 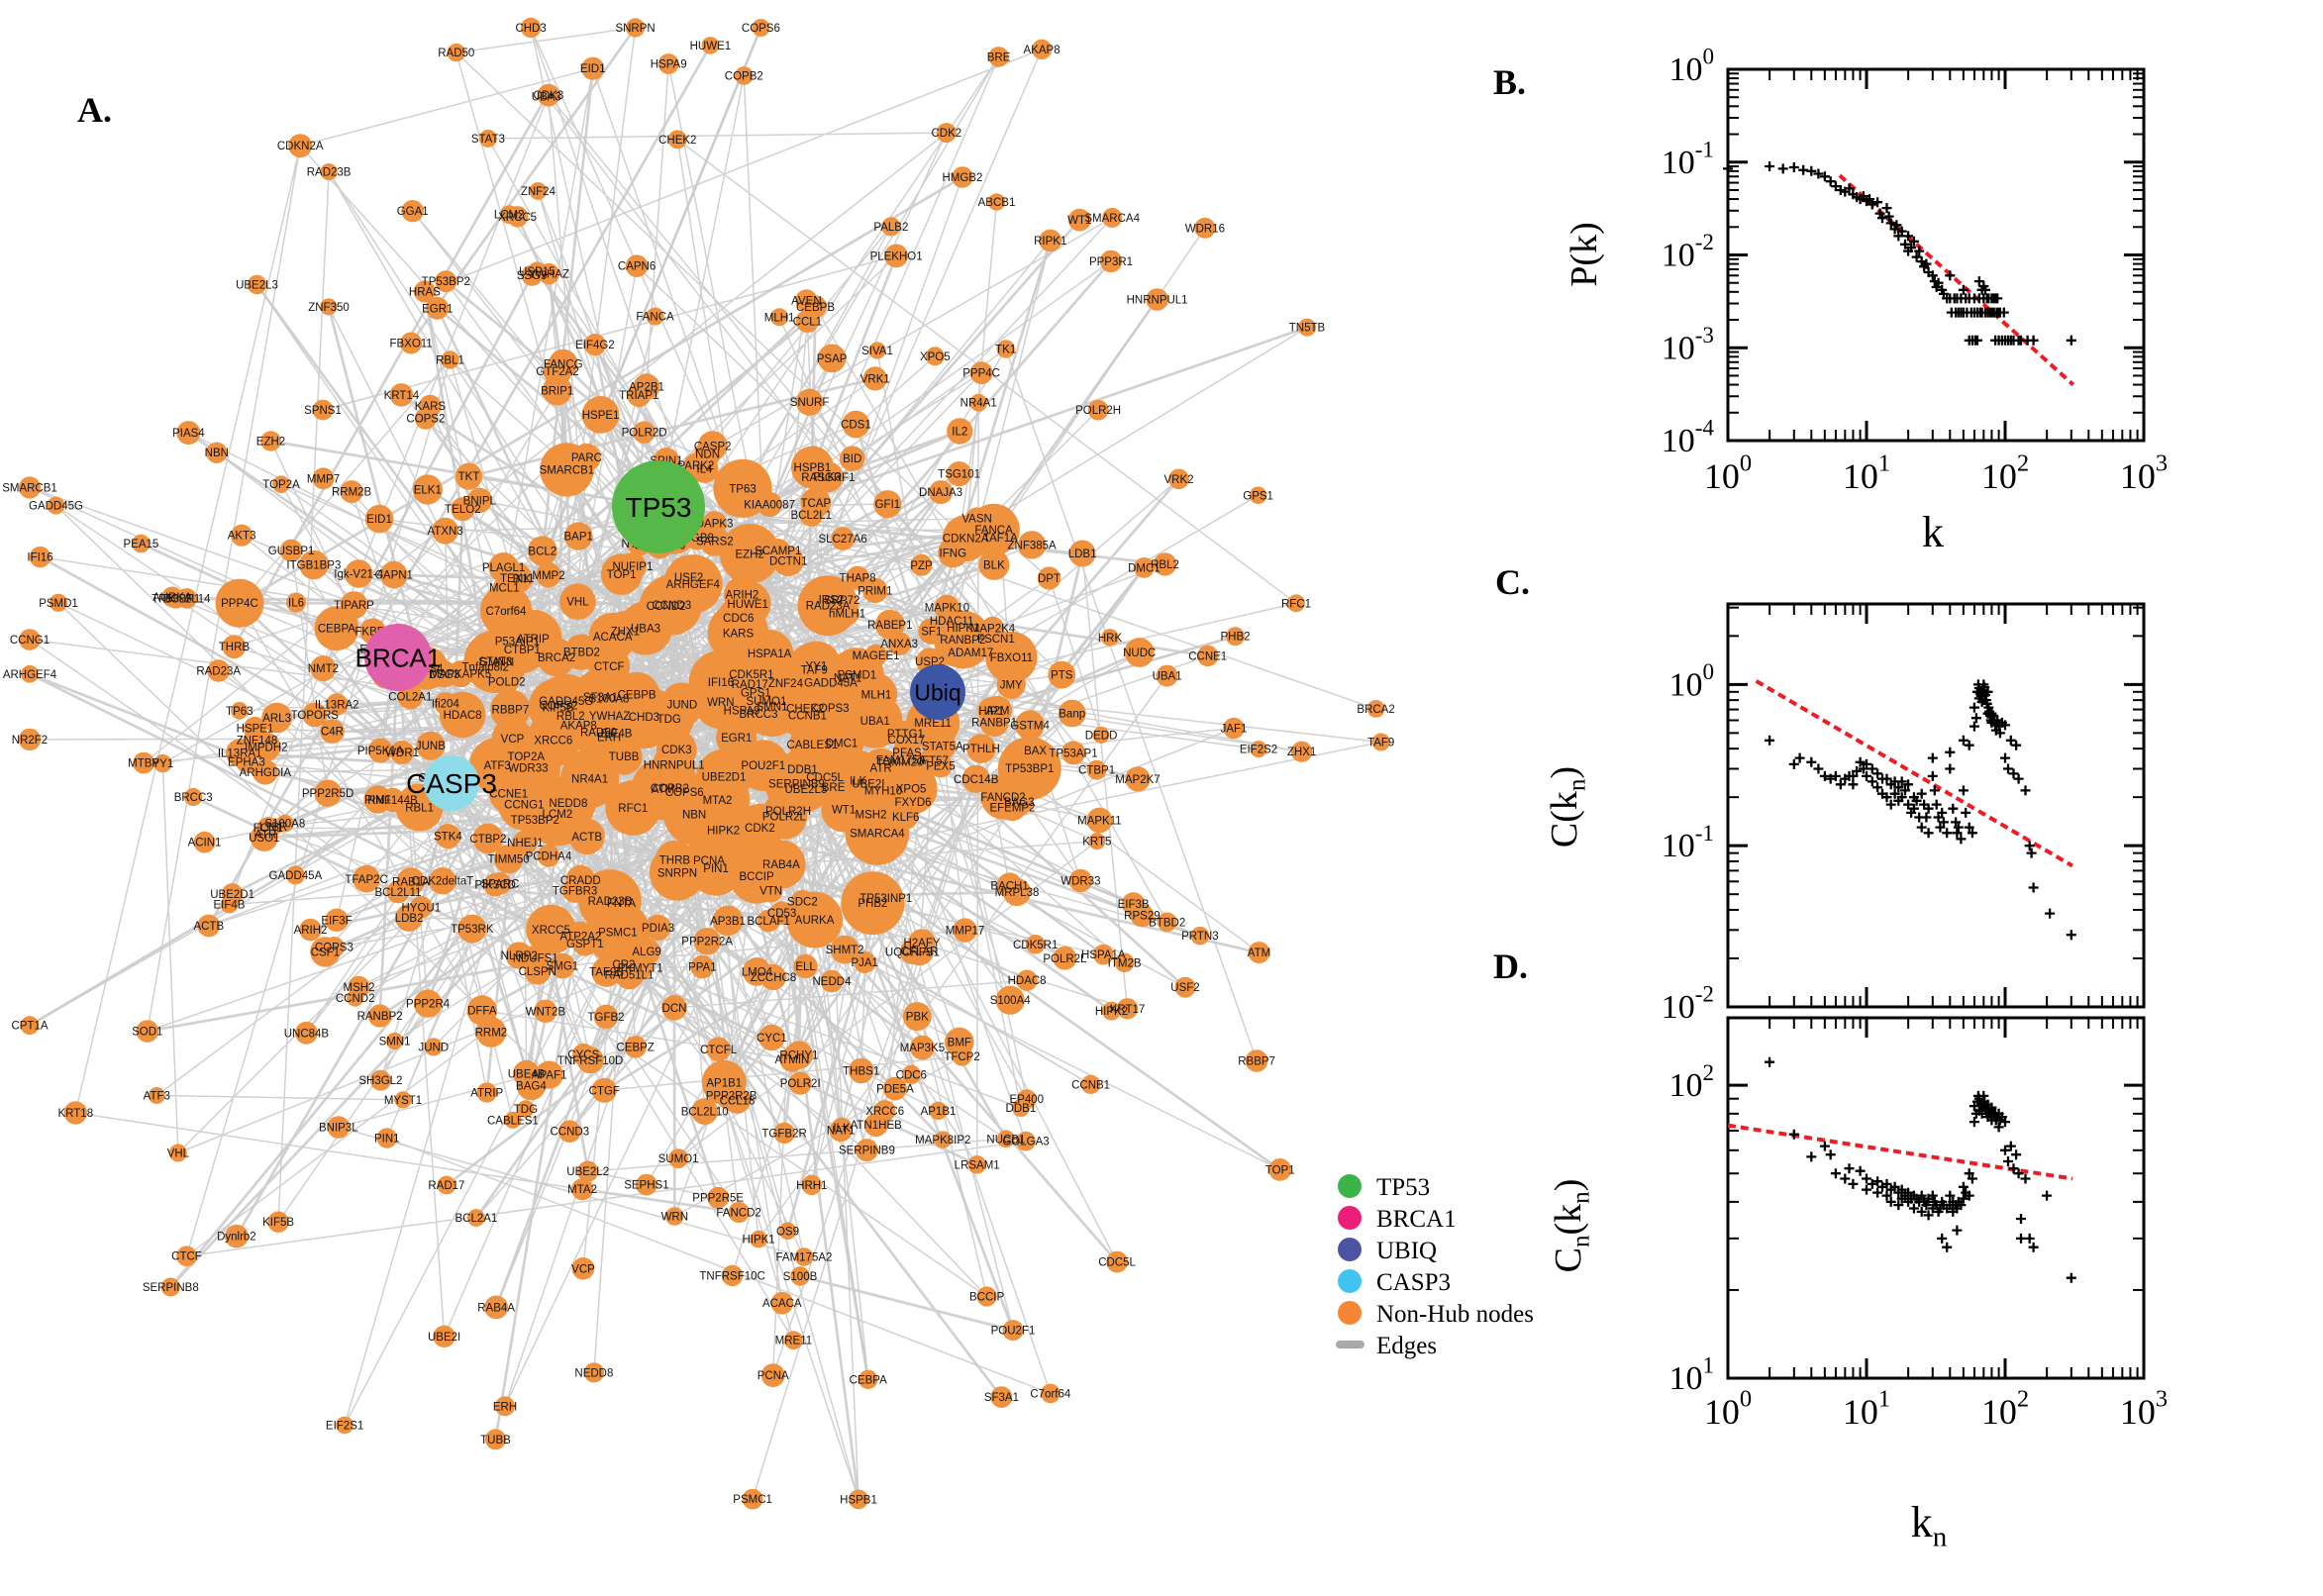 What do you see at coordinates (1350, 1281) in the screenshot?
I see `casp3-swatch-icon` at bounding box center [1350, 1281].